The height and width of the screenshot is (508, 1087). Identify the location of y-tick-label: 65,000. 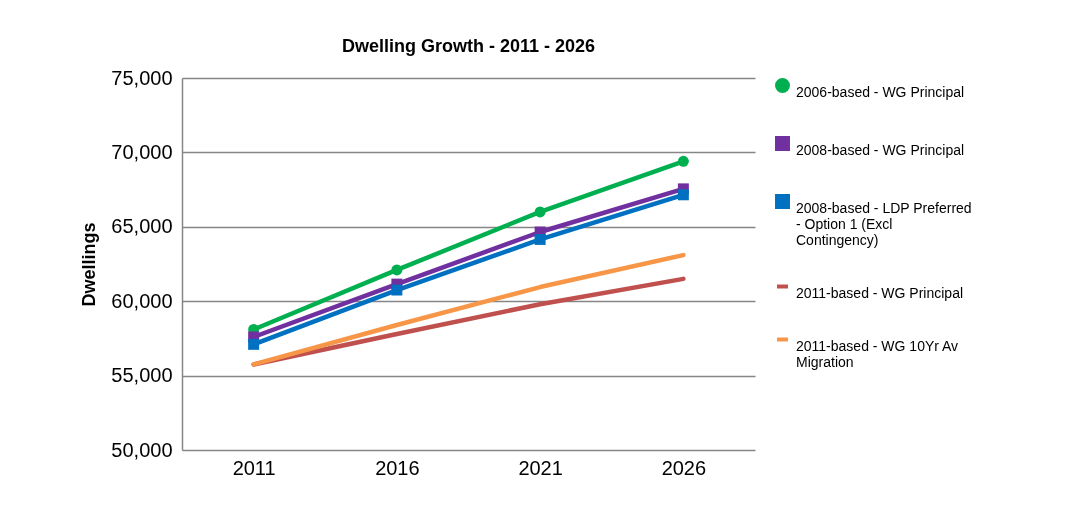
(142, 226).